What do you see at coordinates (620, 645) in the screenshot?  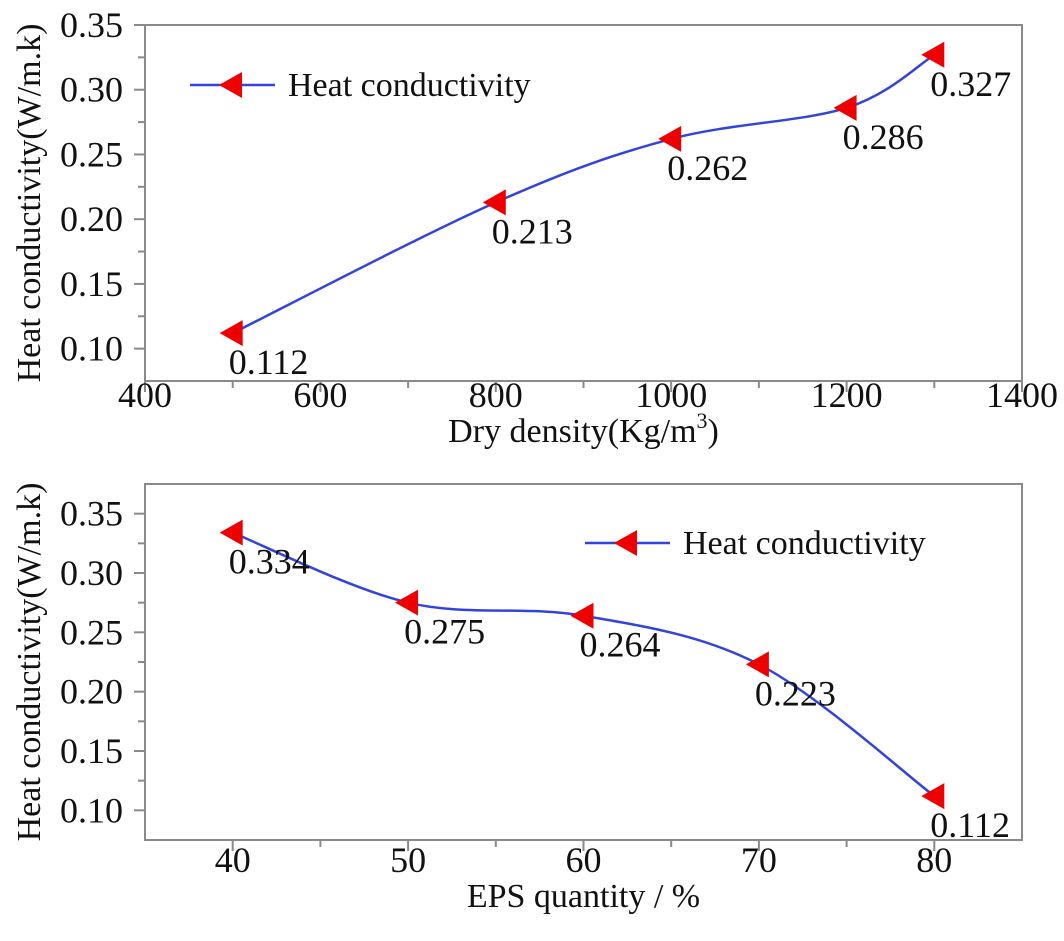 I see `data-label: 0.264` at bounding box center [620, 645].